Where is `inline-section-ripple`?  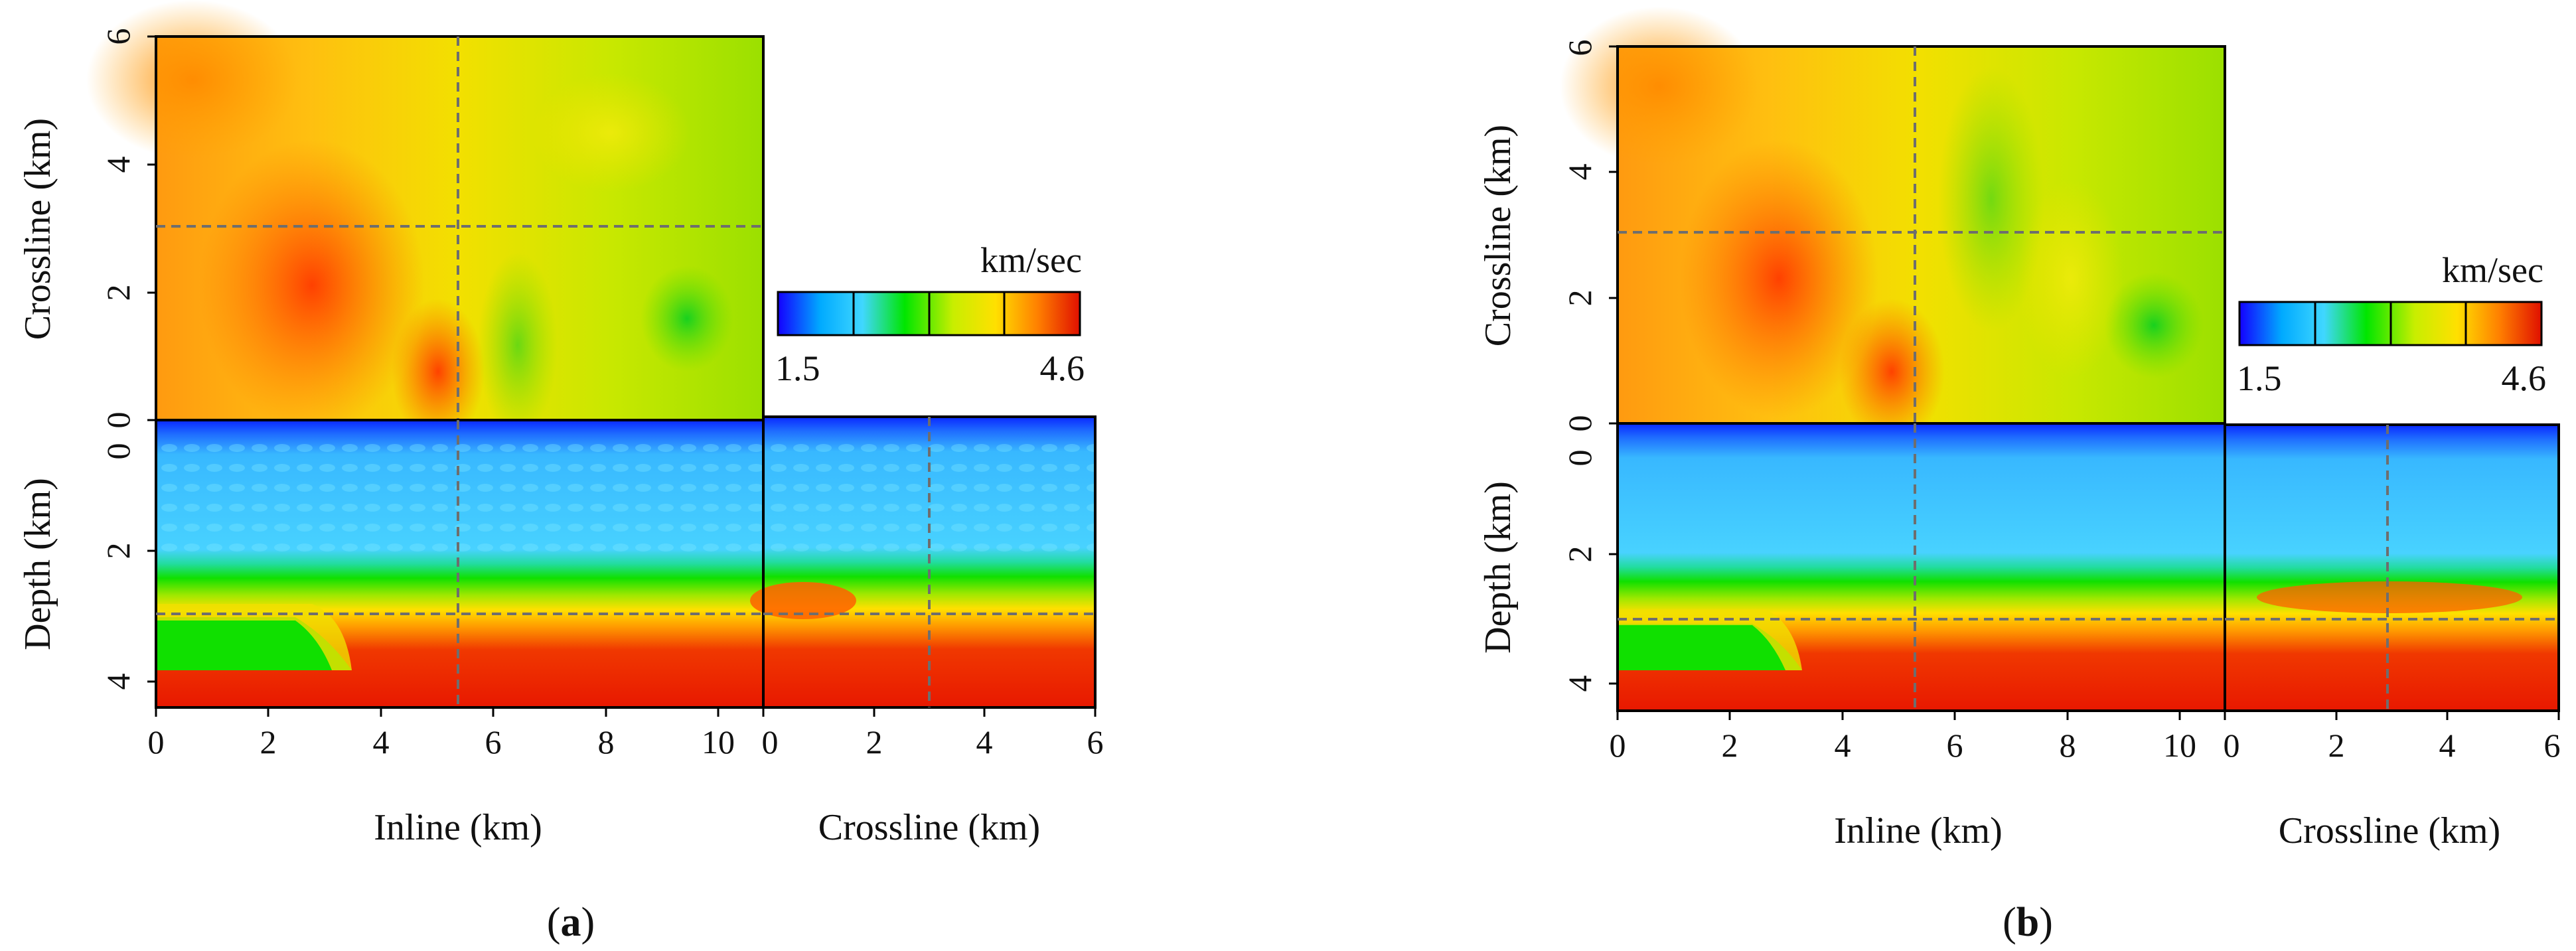 inline-section-ripple is located at coordinates (459, 497).